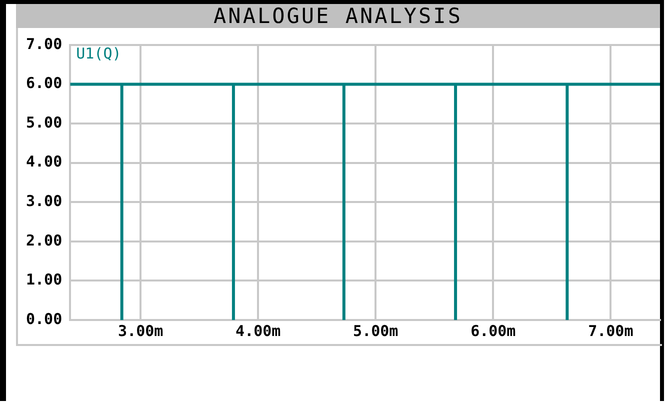  Describe the element at coordinates (44, 83) in the screenshot. I see `y-tick-label: 6.00` at that location.